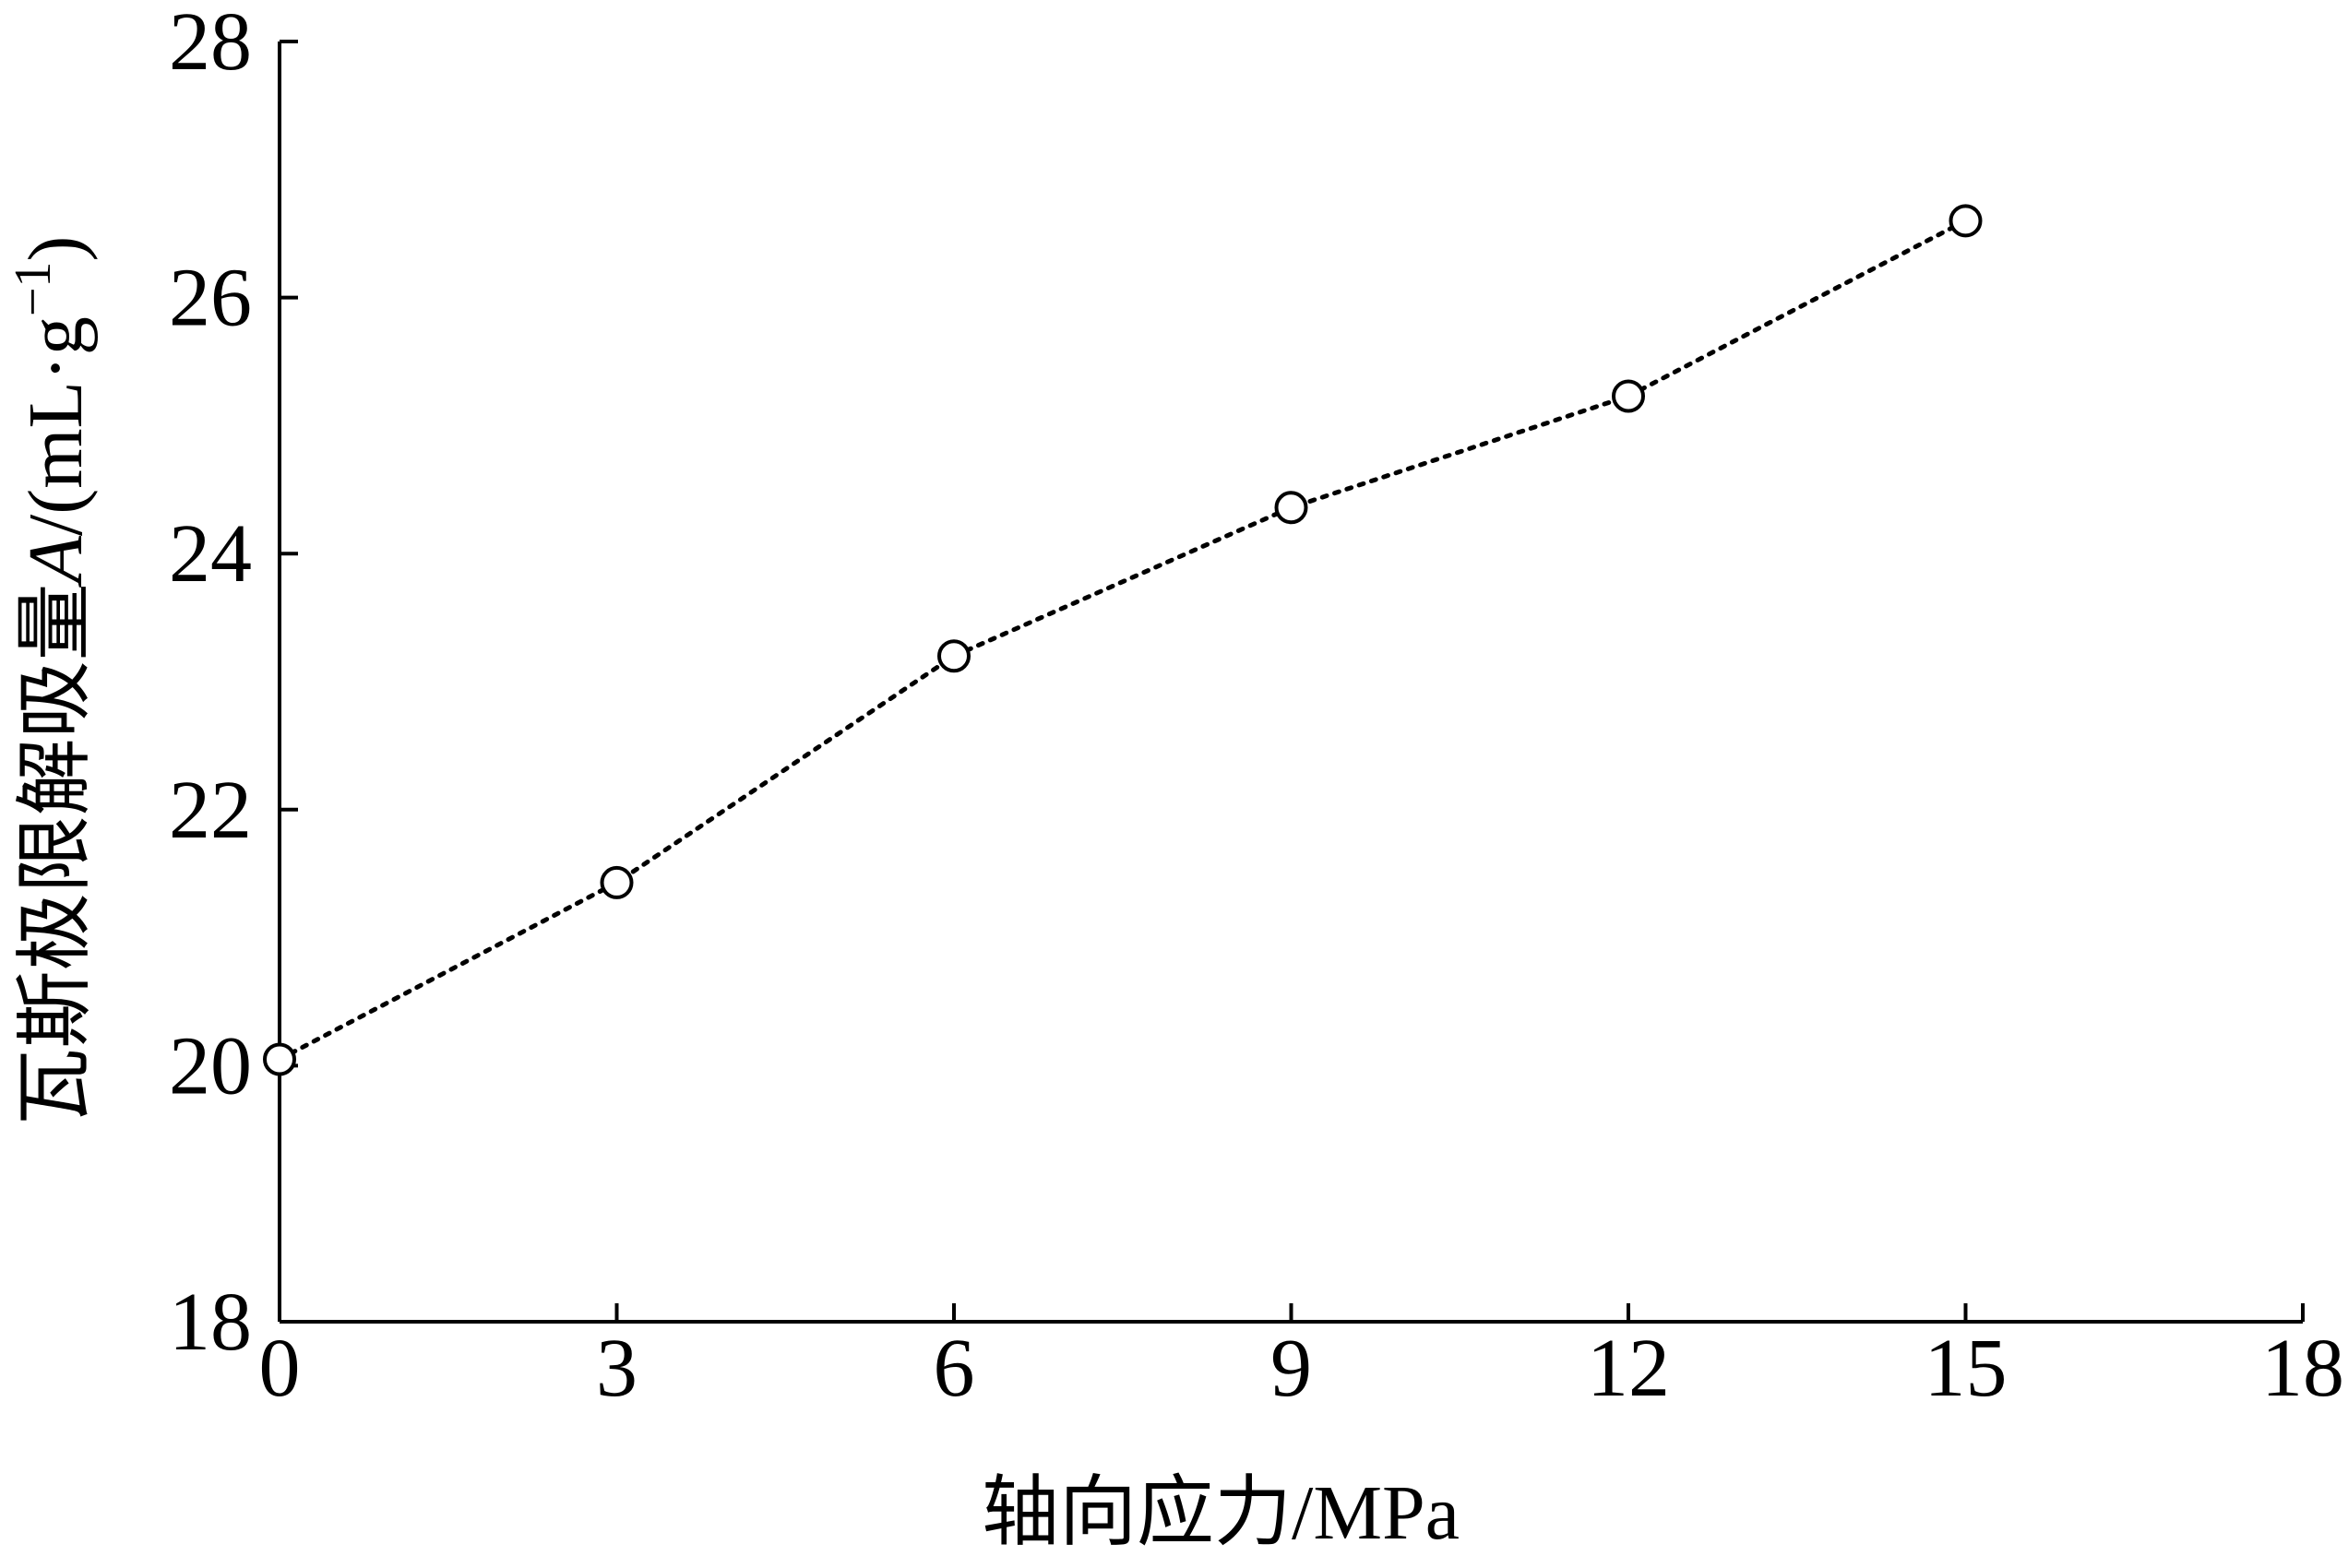  What do you see at coordinates (210, 1065) in the screenshot?
I see `y-tick-label: 20` at bounding box center [210, 1065].